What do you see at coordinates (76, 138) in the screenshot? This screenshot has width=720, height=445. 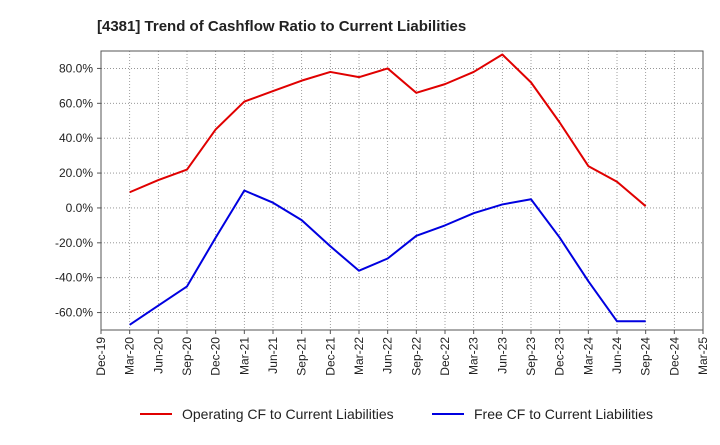 I see `y-tick-label: 40.0%` at bounding box center [76, 138].